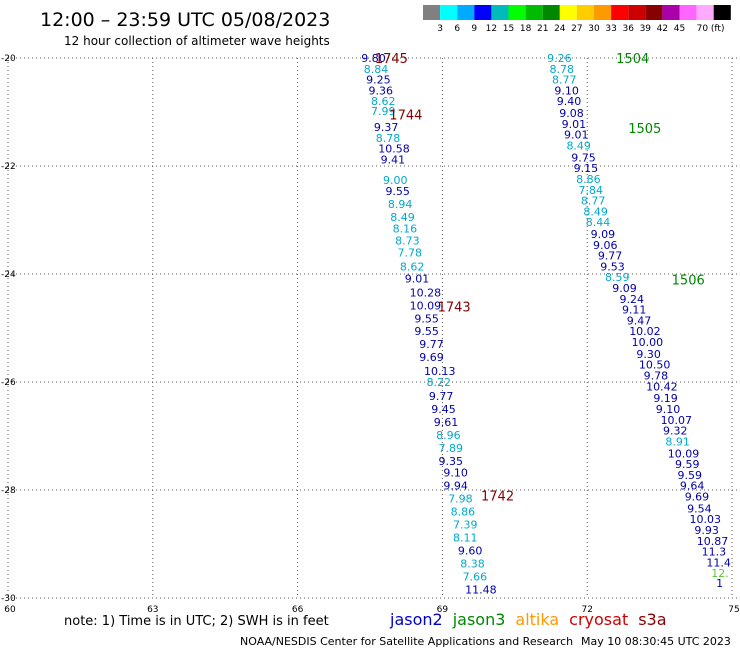 Image resolution: width=740 pixels, height=650 pixels. Describe the element at coordinates (632, 299) in the screenshot. I see `wave-height-value: 9.24` at that location.